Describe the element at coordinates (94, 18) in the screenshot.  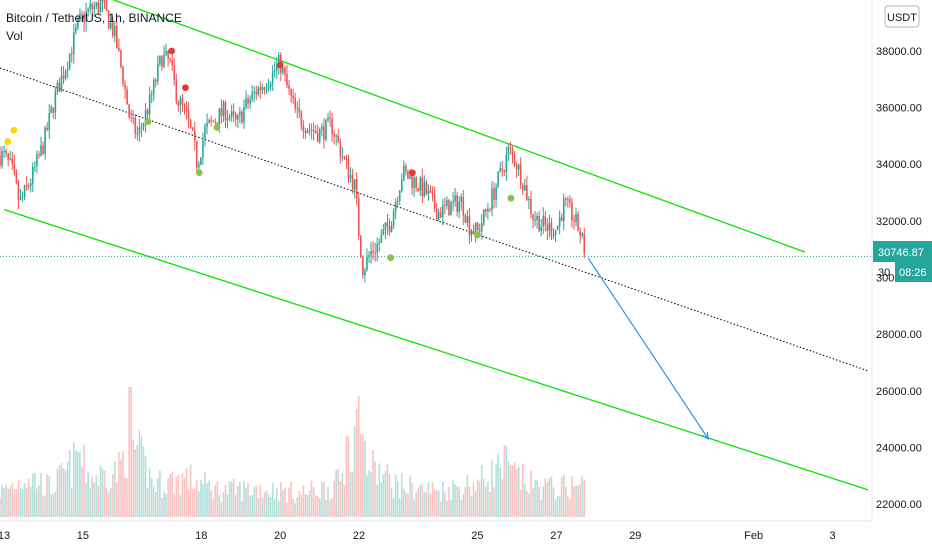
I see `symbol-title: Bitcoin / TetherUS, 1h, BINANCE` at that location.